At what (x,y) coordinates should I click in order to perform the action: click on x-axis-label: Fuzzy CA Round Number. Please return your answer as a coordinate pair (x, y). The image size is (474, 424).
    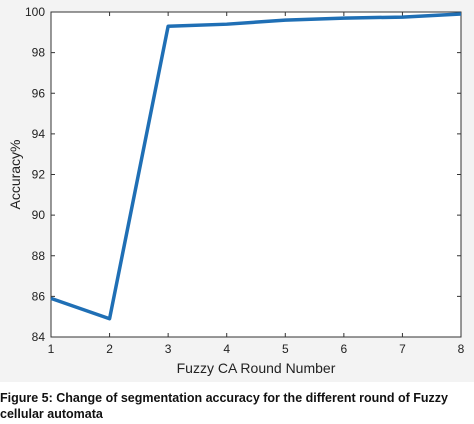
    Looking at the image, I should click on (256, 368).